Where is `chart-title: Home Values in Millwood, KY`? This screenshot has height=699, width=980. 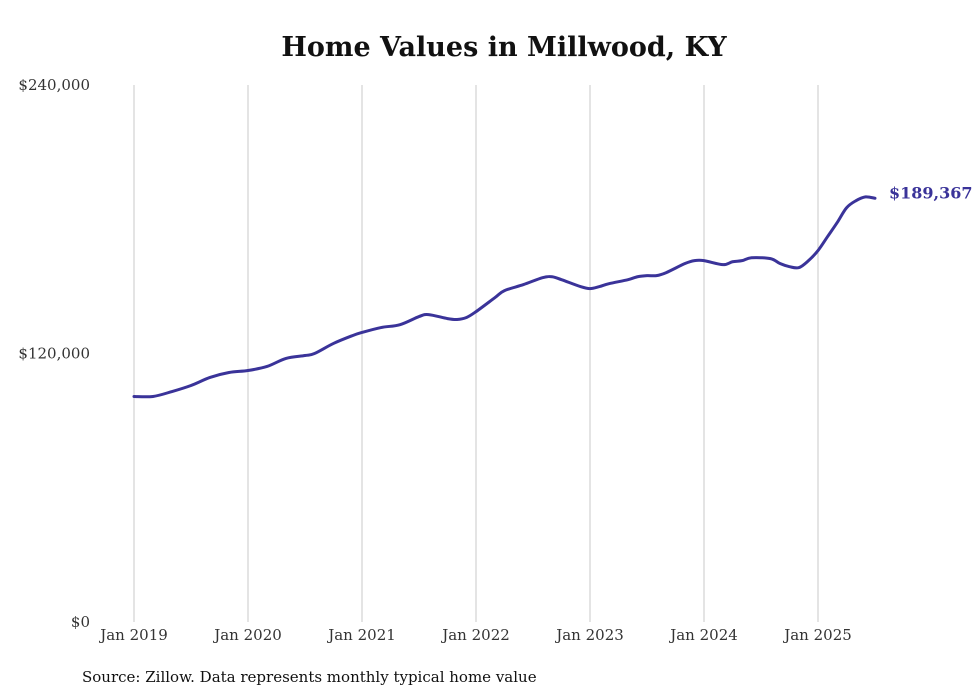 chart-title: Home Values in Millwood, KY is located at coordinates (504, 47).